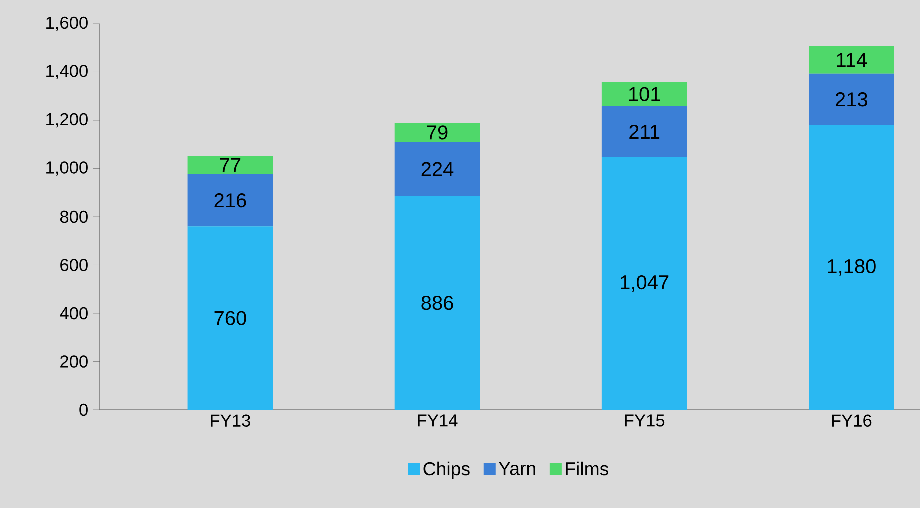 This screenshot has width=920, height=508. I want to click on y-tick-label: 1,400, so click(67, 72).